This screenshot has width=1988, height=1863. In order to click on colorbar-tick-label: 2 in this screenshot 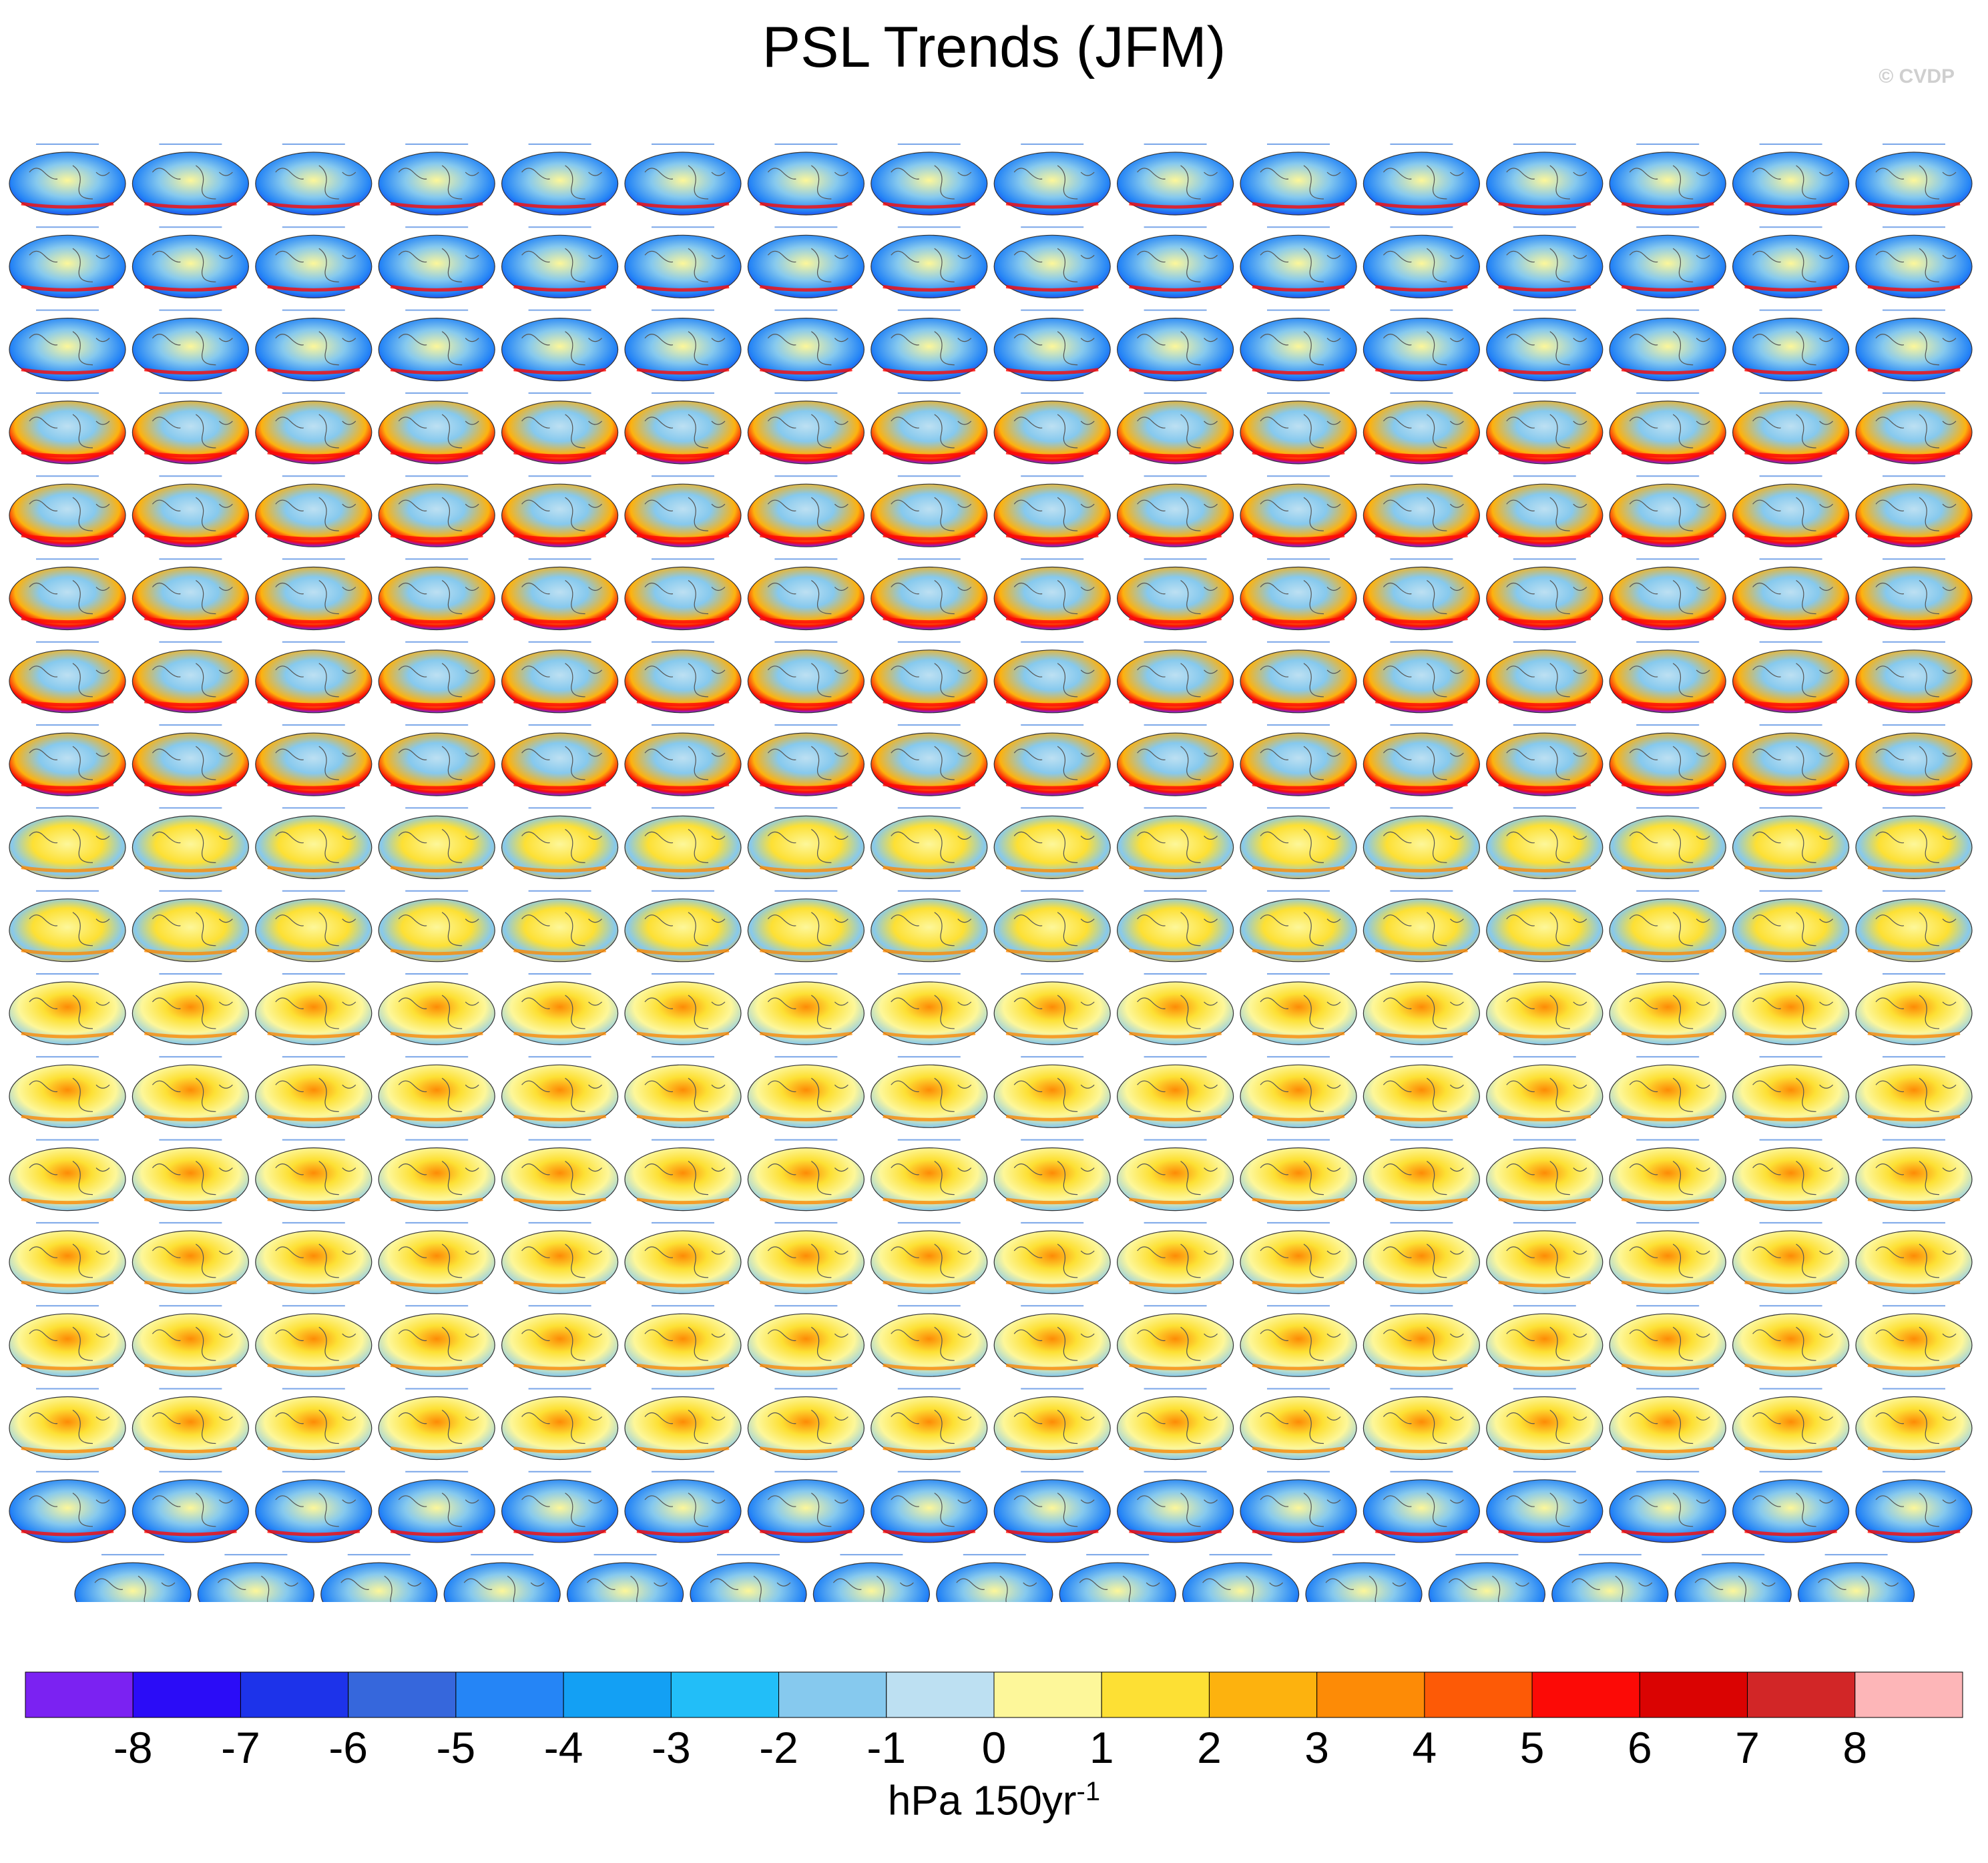, I will do `click(1209, 1747)`.